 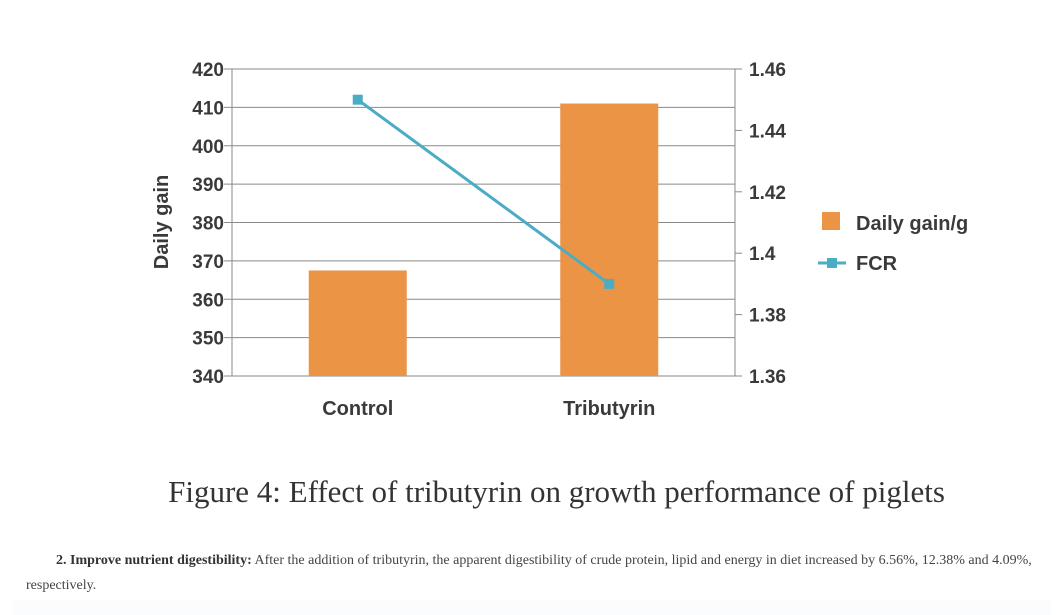 I want to click on right-tick-label: 1.4, so click(x=762, y=254).